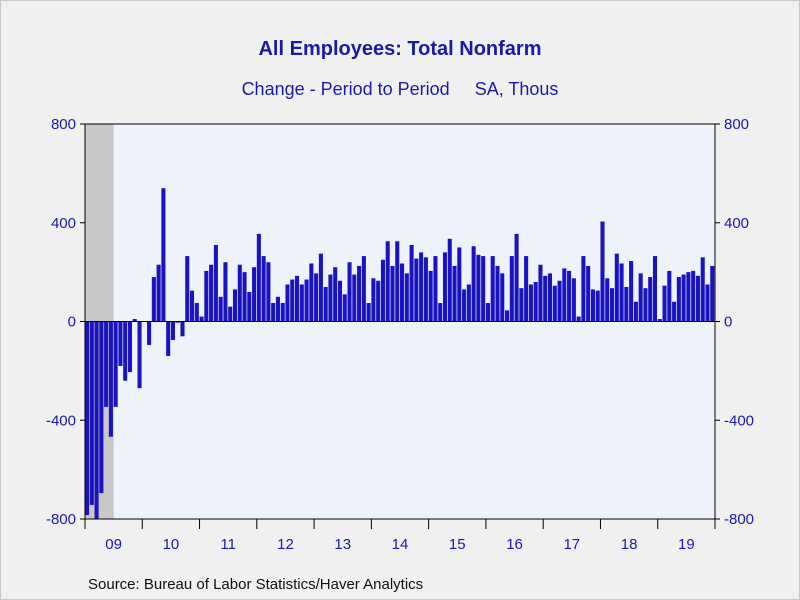  Describe the element at coordinates (285, 544) in the screenshot. I see `x-tick-label: 12` at that location.